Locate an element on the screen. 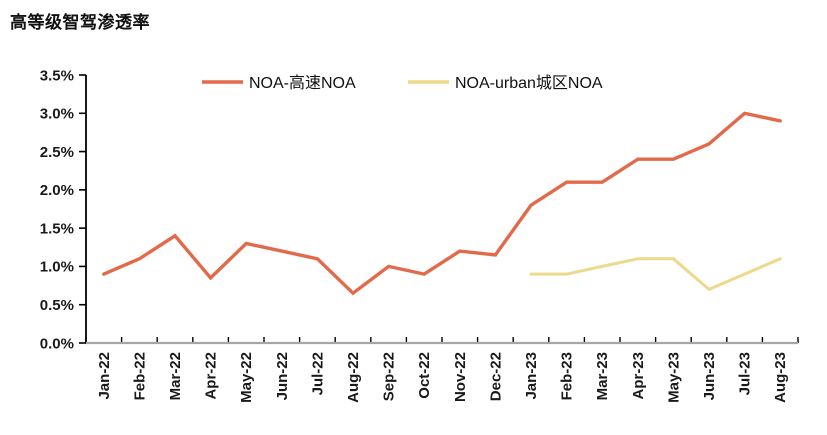 The width and height of the screenshot is (827, 435). y-axis-tick-label: 2.0% is located at coordinates (57, 190).